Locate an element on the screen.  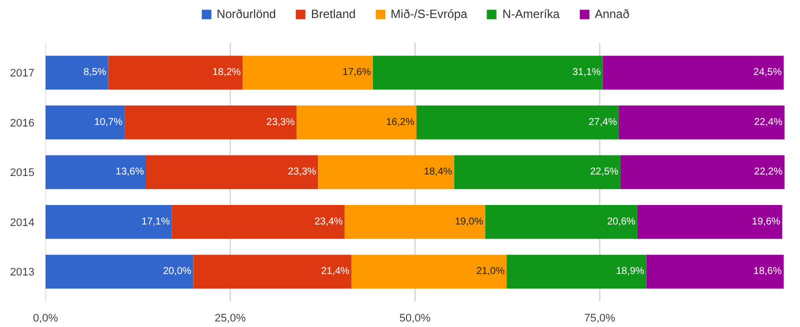
y-tick-label: 2016 is located at coordinates (22, 123).